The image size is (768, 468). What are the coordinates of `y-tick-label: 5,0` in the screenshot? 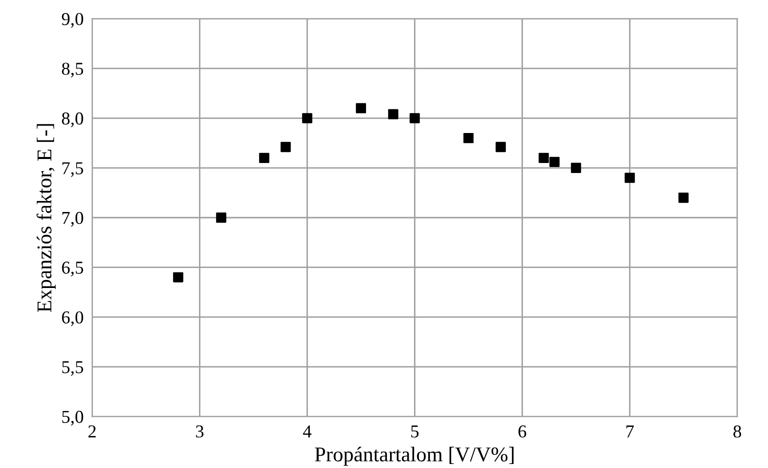 It's located at (73, 418).